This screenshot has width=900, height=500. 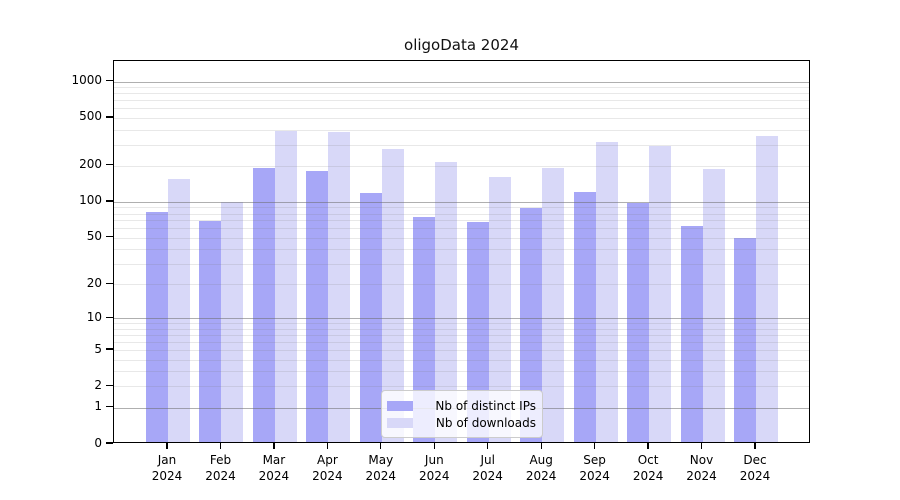 I want to click on x-tick-dec, so click(x=755, y=446).